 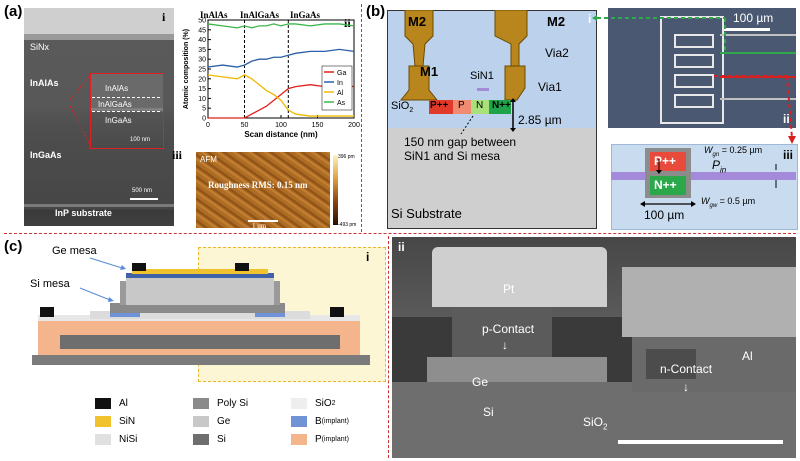 What do you see at coordinates (263, 221) in the screenshot?
I see `afm-scale-bar` at bounding box center [263, 221].